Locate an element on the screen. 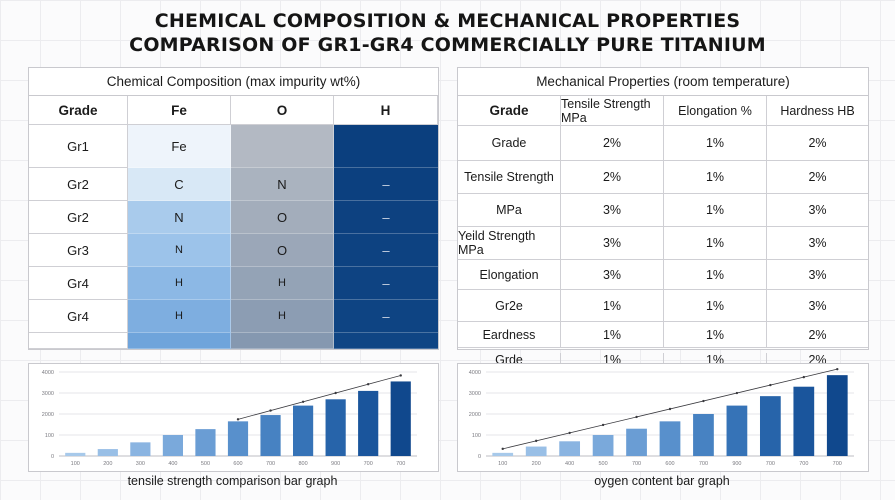 Image resolution: width=895 pixels, height=500 pixels. chem-cell-grade: Gr4 is located at coordinates (78, 316).